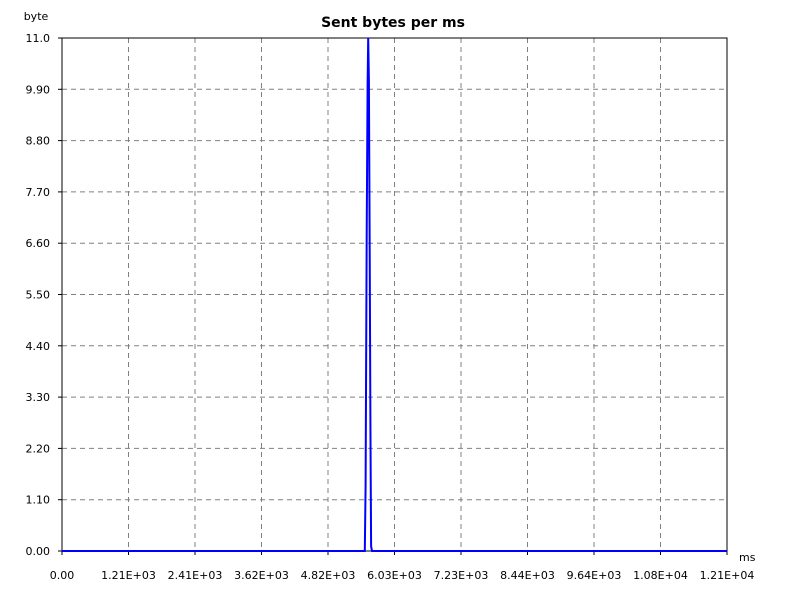  I want to click on chart-title: Sent bytes per ms, so click(393, 23).